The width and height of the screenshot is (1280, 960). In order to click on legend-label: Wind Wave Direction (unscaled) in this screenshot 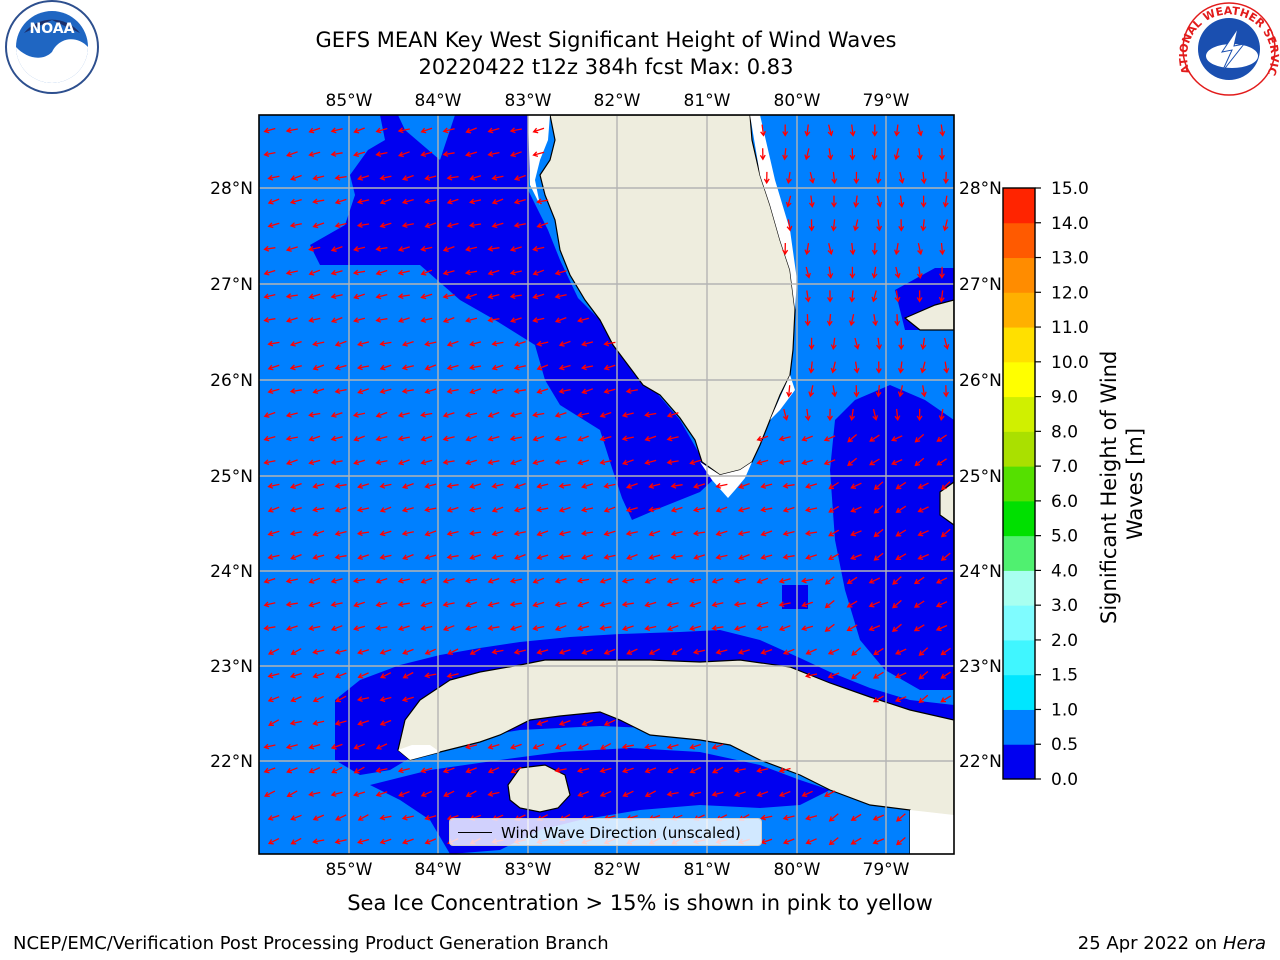, I will do `click(621, 833)`.